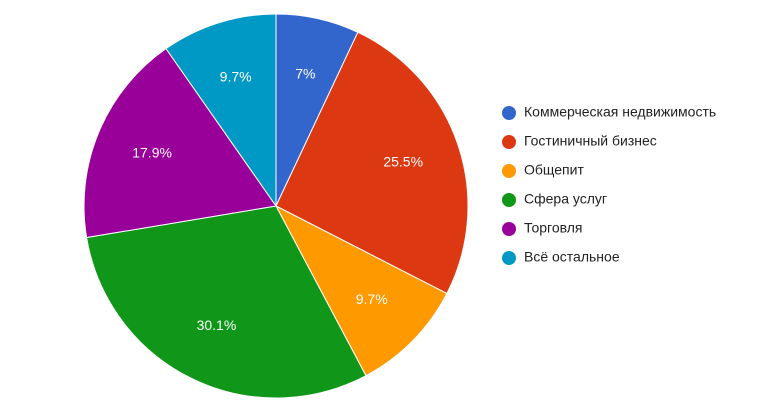 This screenshot has height=408, width=771. I want to click on legend-label: Сфера услуг, so click(565, 199).